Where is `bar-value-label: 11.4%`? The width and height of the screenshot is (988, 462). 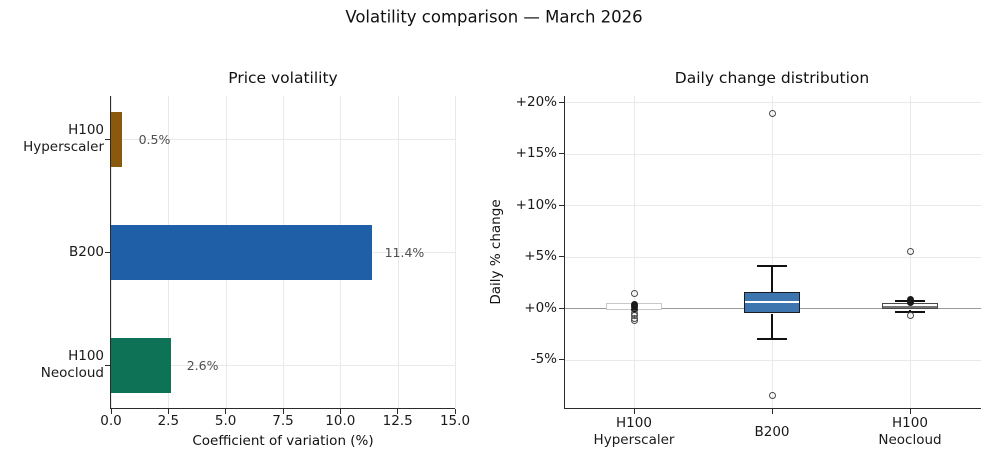 bar-value-label: 11.4% is located at coordinates (404, 252).